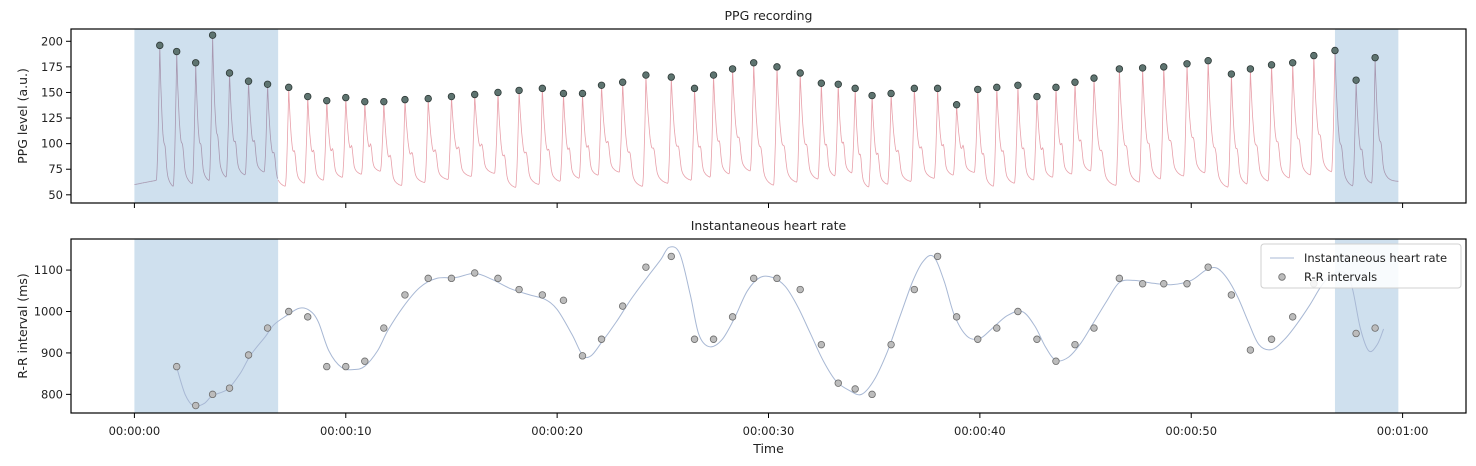 The height and width of the screenshot is (466, 1476). I want to click on legend-label-heart-rate: Instantaneous heart rate, so click(1375, 258).